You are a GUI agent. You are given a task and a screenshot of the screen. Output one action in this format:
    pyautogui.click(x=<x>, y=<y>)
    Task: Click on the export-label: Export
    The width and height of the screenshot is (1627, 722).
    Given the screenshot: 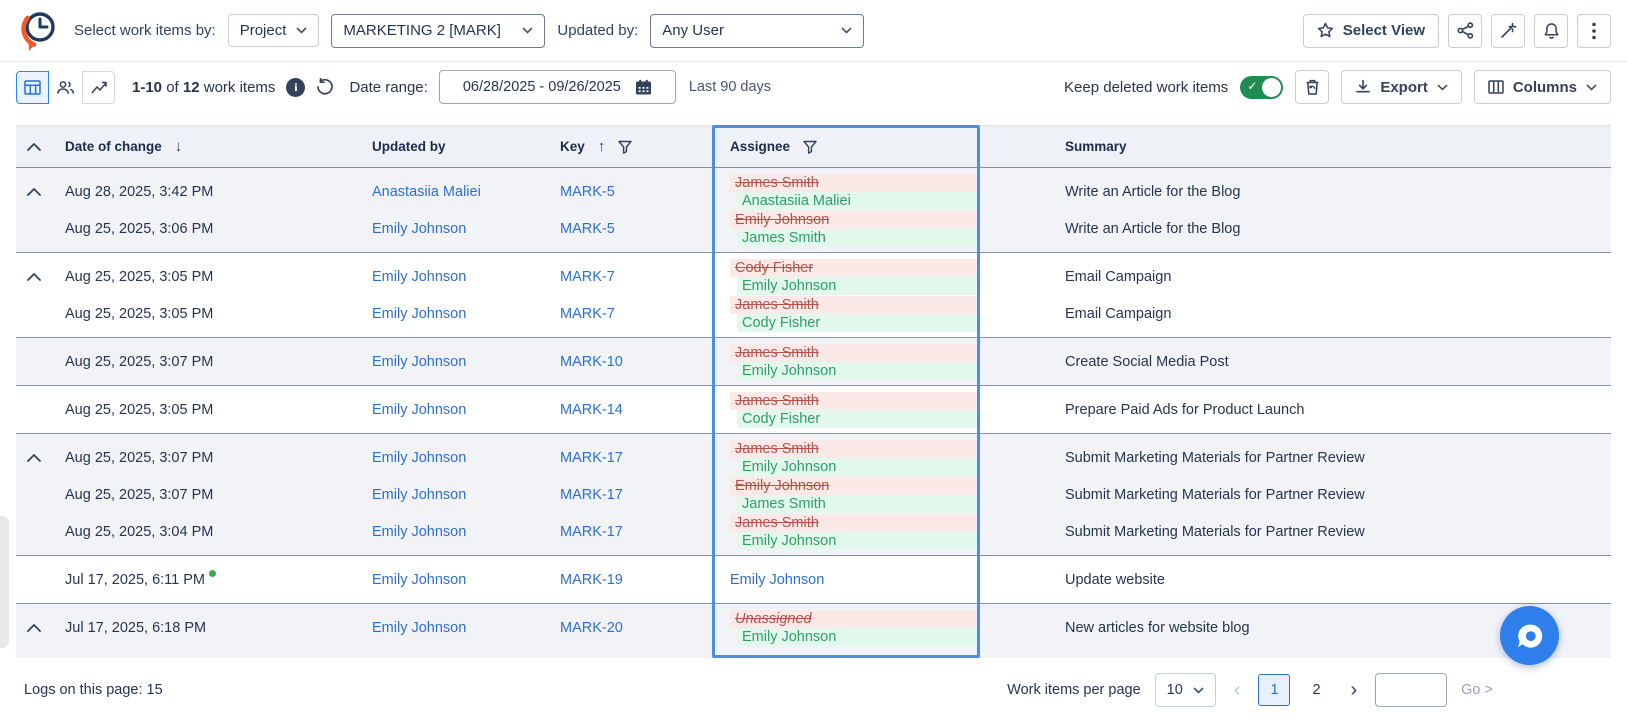 What is the action you would take?
    pyautogui.click(x=1404, y=87)
    